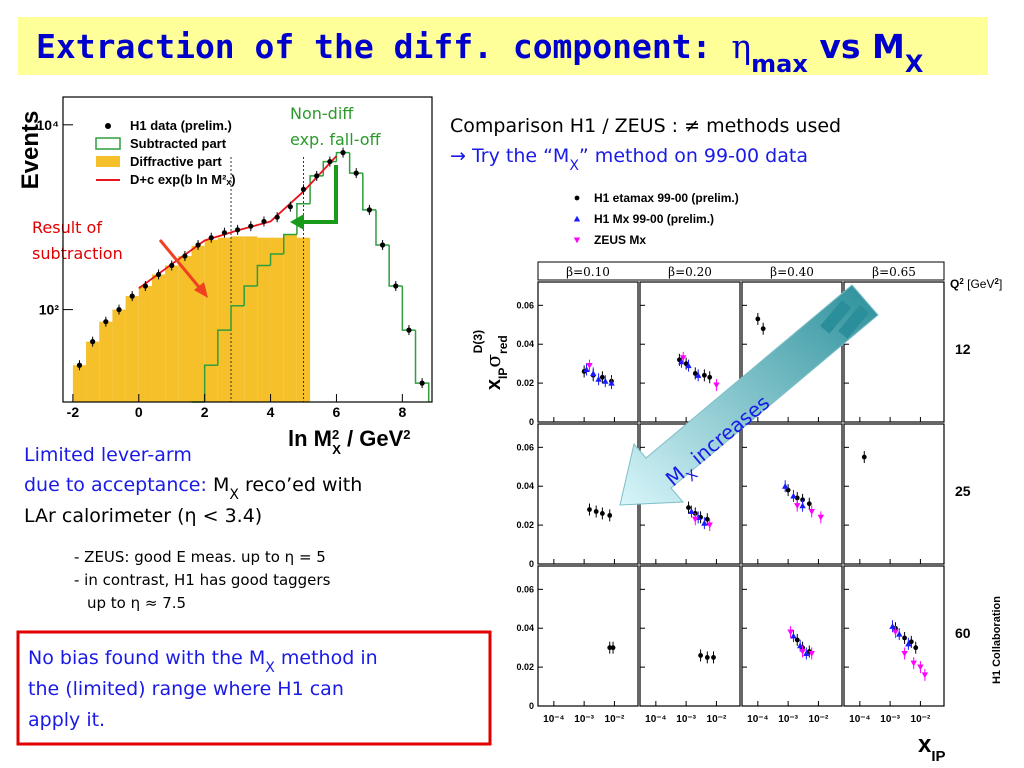 This screenshot has width=1024, height=768. I want to click on row-label: 60, so click(963, 633).